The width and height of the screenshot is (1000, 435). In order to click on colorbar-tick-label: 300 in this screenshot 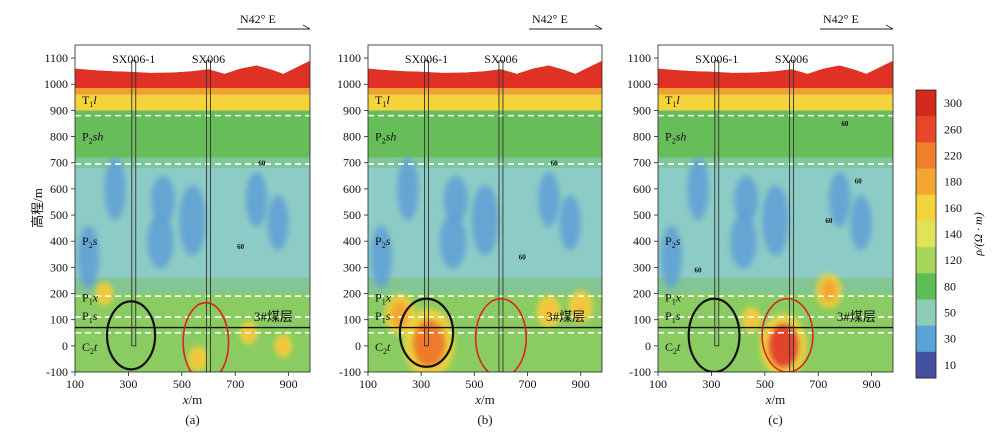, I will do `click(953, 103)`.